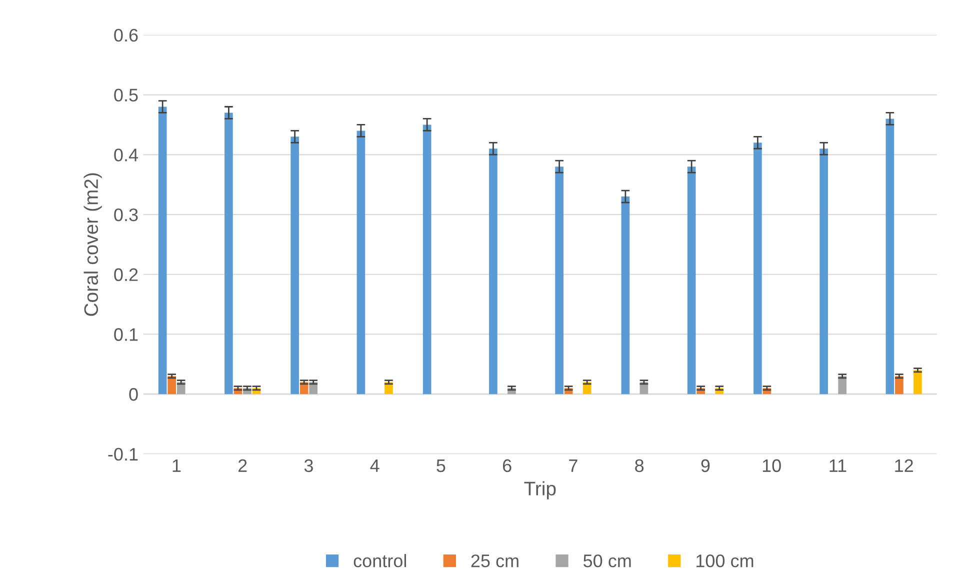 Image resolution: width=956 pixels, height=582 pixels. Describe the element at coordinates (705, 465) in the screenshot. I see `x-tick-label: 9` at that location.